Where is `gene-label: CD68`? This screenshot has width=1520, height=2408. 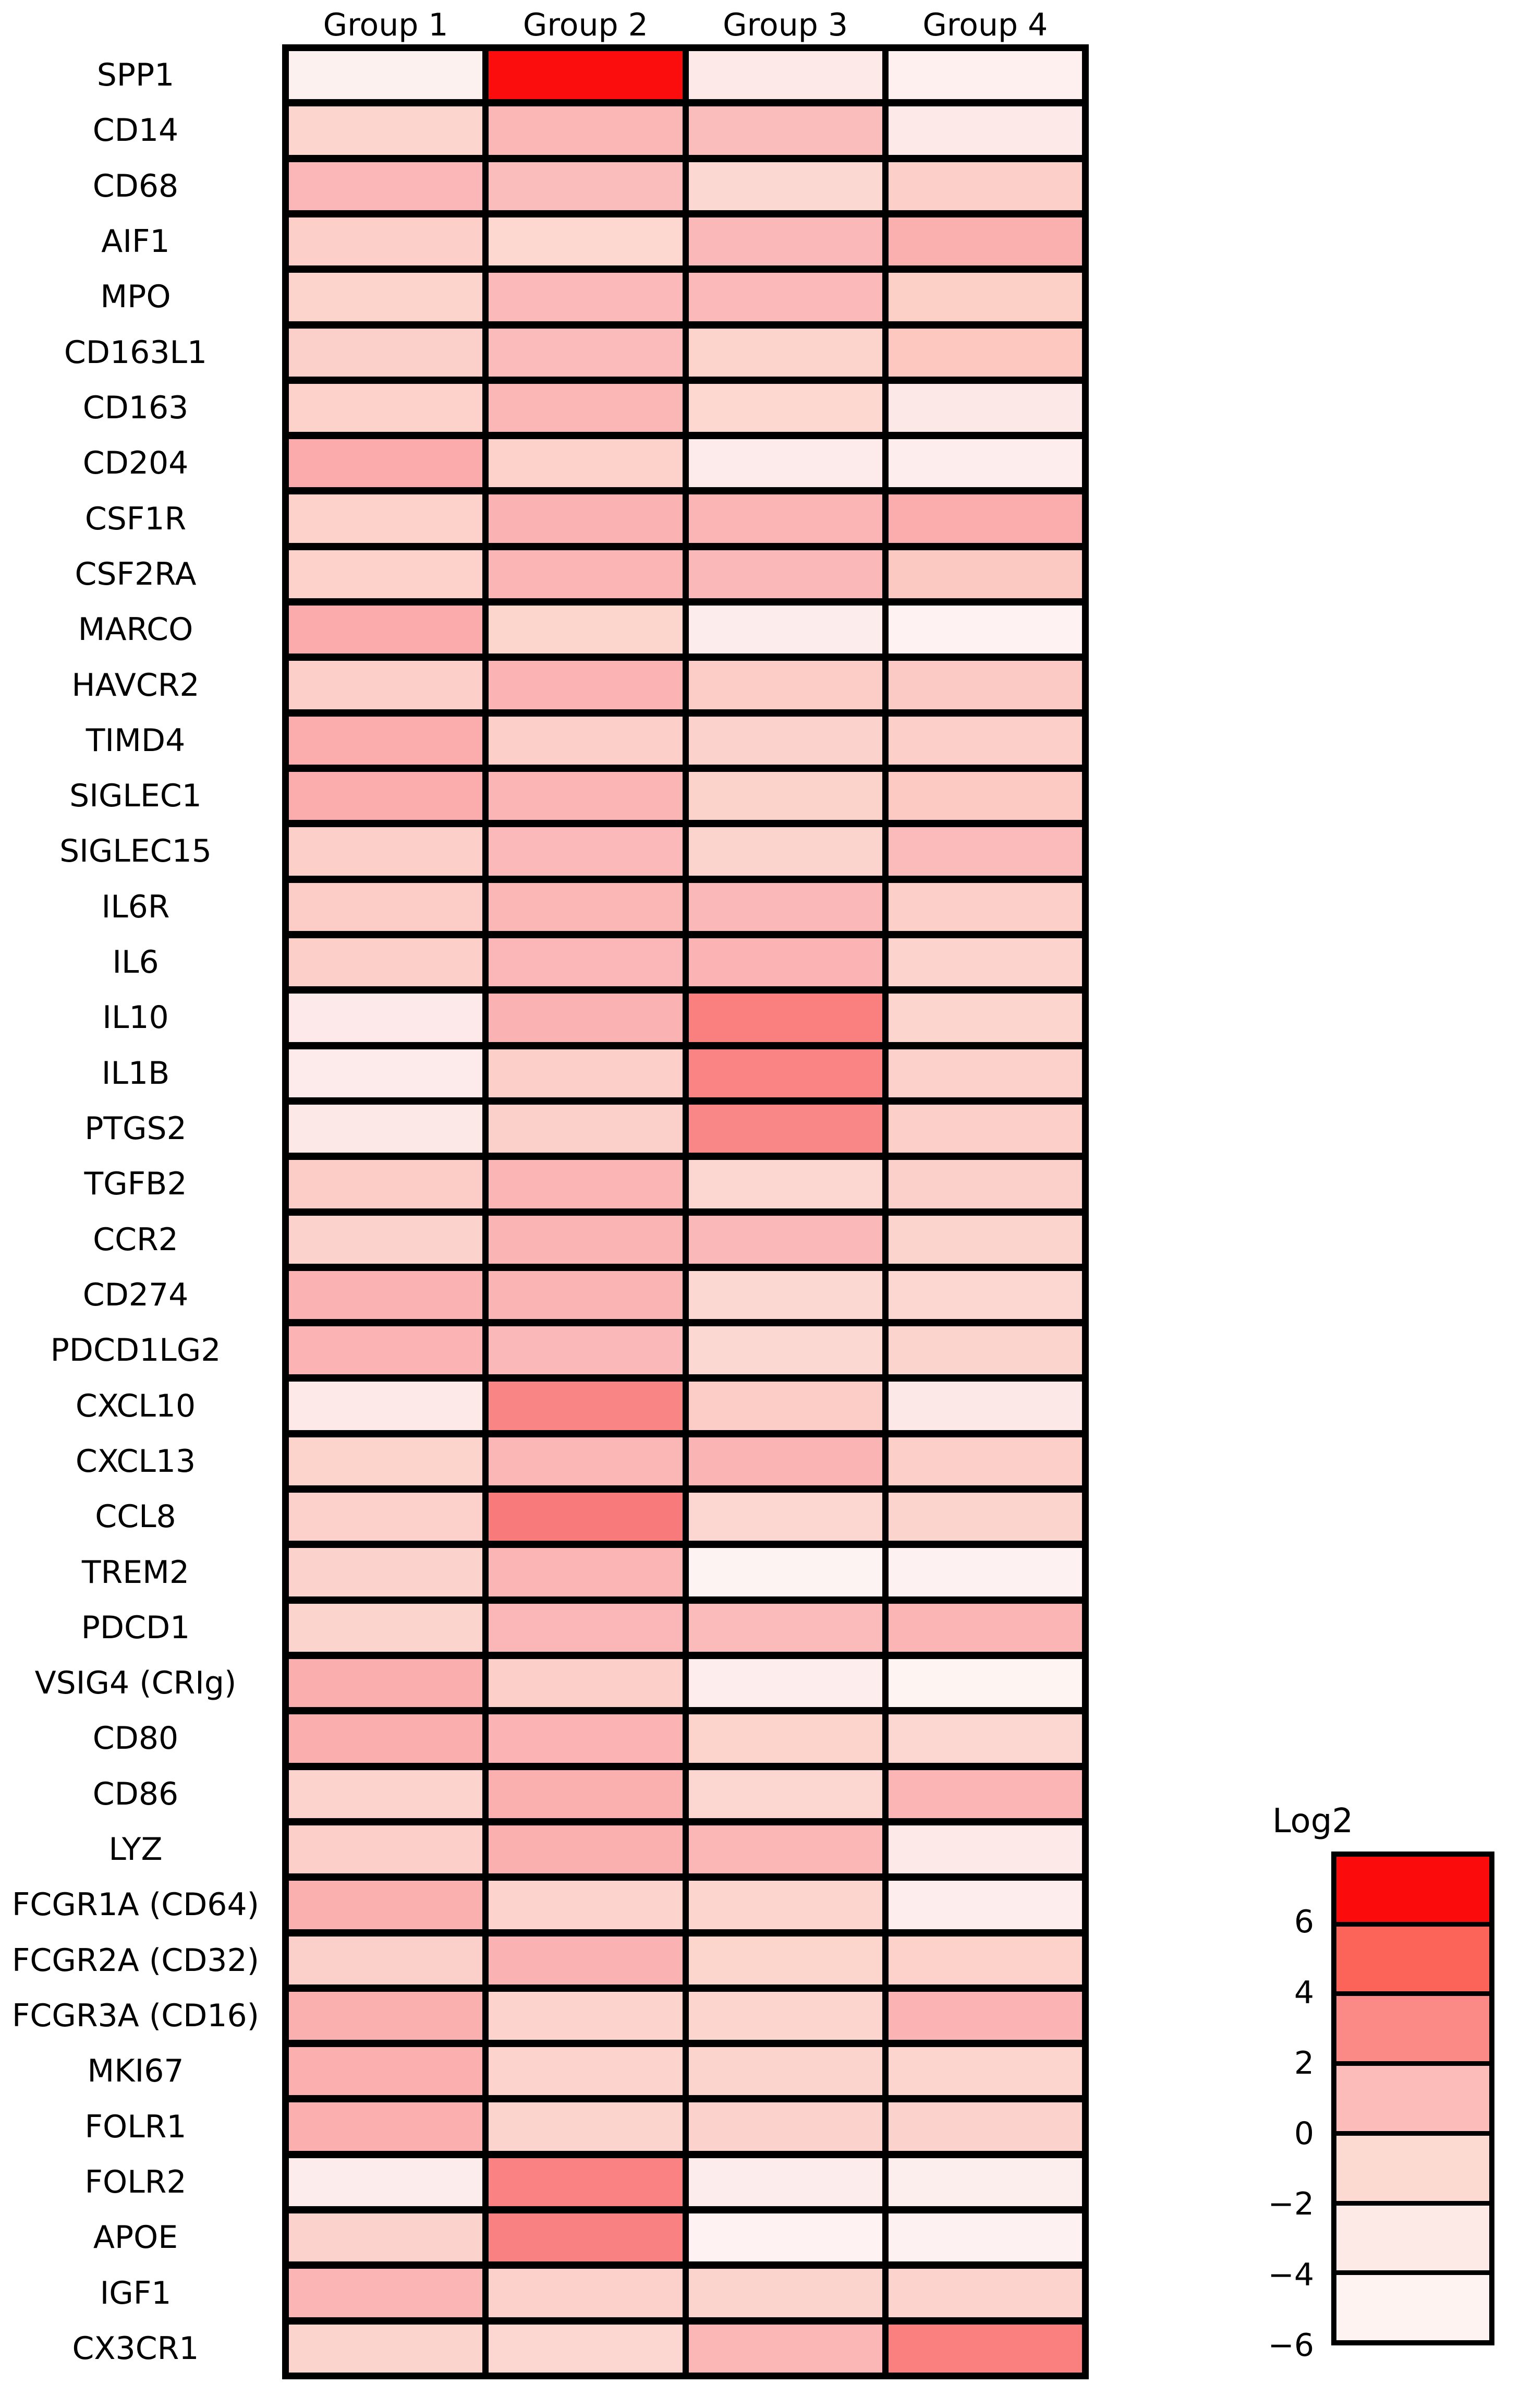
gene-label: CD68 is located at coordinates (136, 186).